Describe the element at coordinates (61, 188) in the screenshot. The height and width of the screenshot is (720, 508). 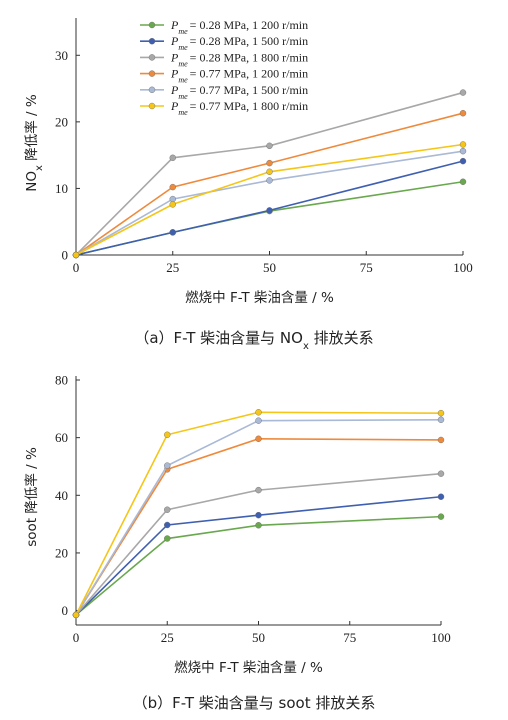
I see `y-tick-label: 10` at that location.